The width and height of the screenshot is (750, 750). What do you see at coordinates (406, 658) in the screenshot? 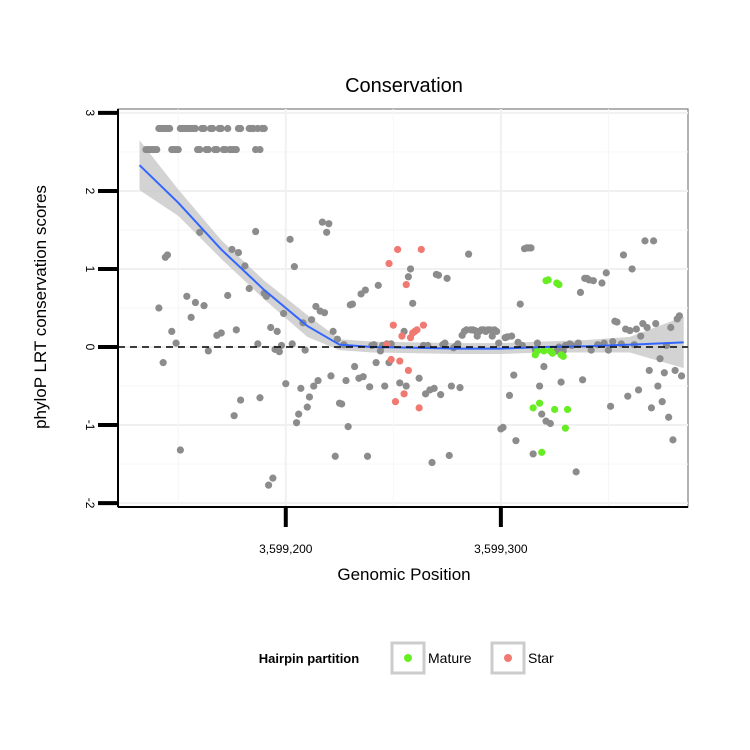
I see `legend: Hairpin partition Mature Star` at bounding box center [406, 658].